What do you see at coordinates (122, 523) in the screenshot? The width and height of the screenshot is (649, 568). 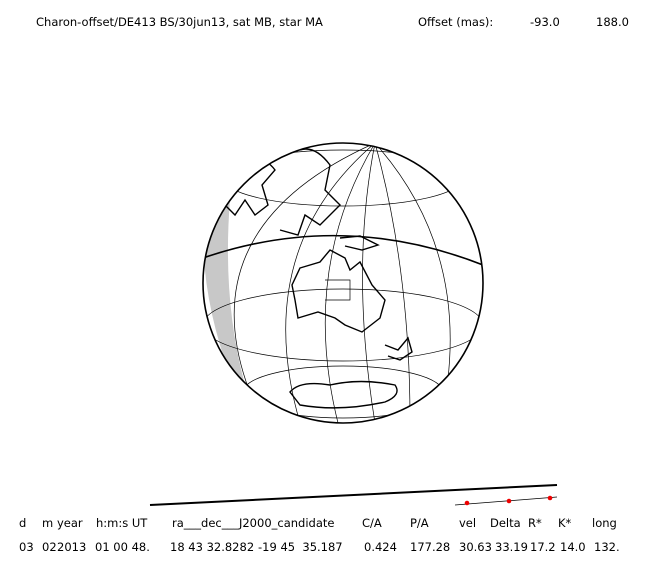 I see `column-header: h:m:s UT` at bounding box center [122, 523].